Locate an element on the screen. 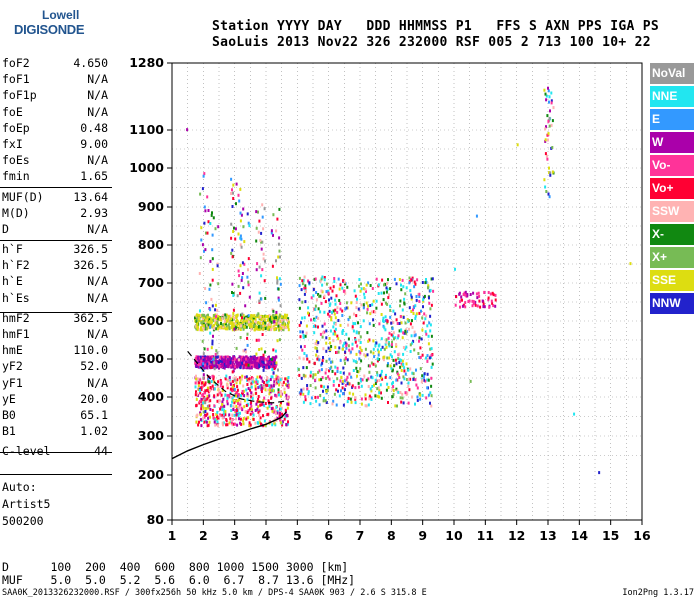 This screenshot has width=700, height=600. param-value: 326.5 is located at coordinates (90, 249).